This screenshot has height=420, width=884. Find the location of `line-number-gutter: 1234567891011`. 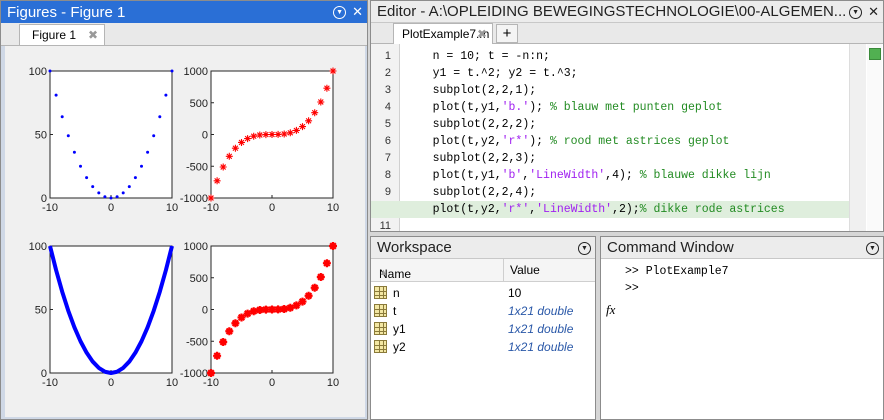

line-number-gutter: 1234567891011 is located at coordinates (385, 137).